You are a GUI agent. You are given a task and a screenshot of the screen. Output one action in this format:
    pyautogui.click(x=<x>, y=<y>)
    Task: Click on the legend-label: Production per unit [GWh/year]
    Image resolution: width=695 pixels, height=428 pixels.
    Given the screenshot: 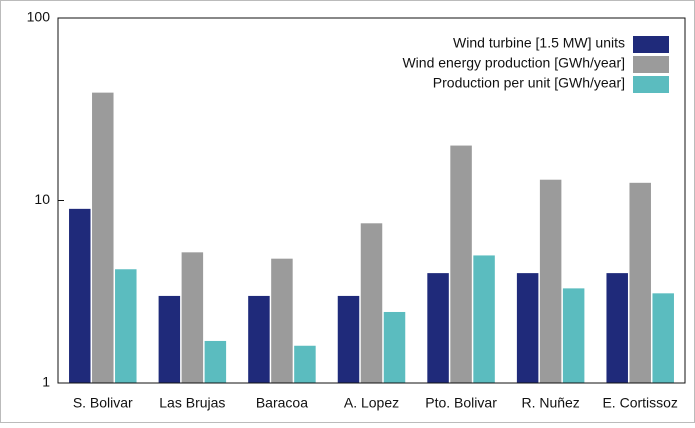 What is the action you would take?
    pyautogui.click(x=529, y=83)
    